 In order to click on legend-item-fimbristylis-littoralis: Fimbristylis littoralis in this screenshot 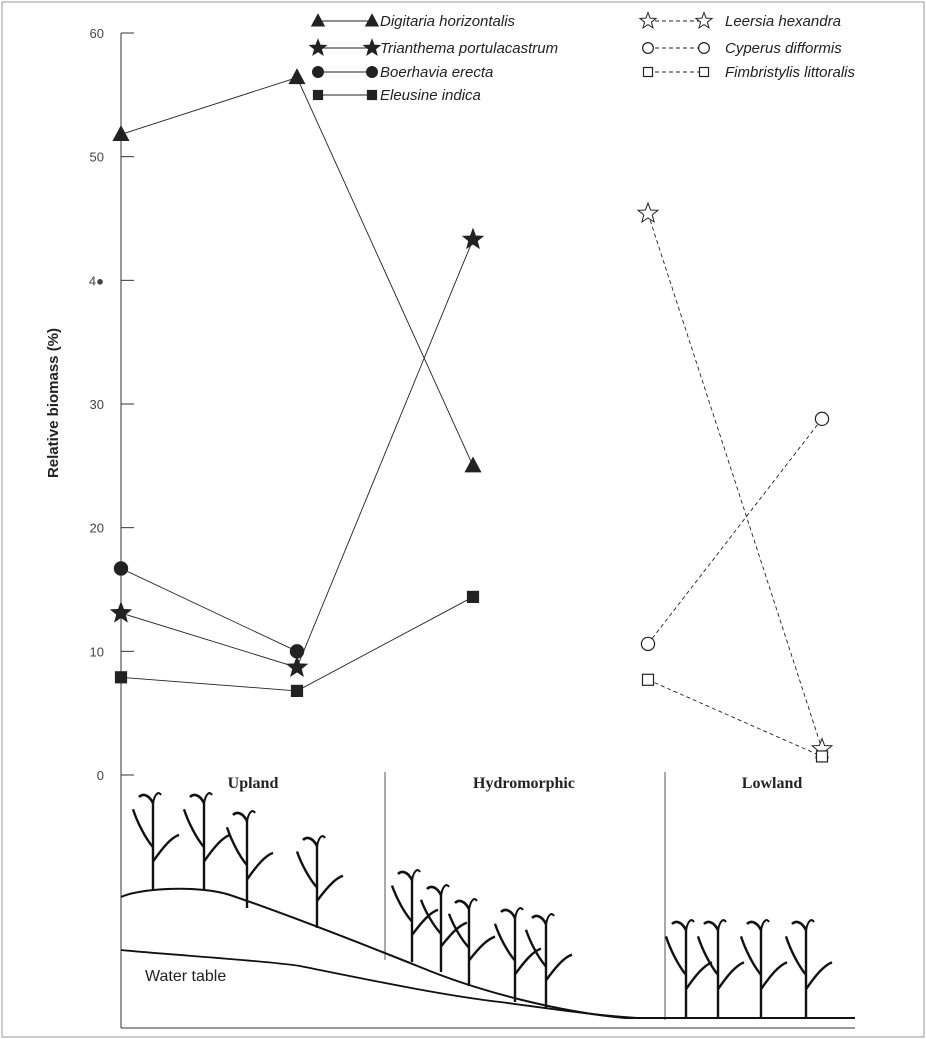, I will do `click(749, 72)`.